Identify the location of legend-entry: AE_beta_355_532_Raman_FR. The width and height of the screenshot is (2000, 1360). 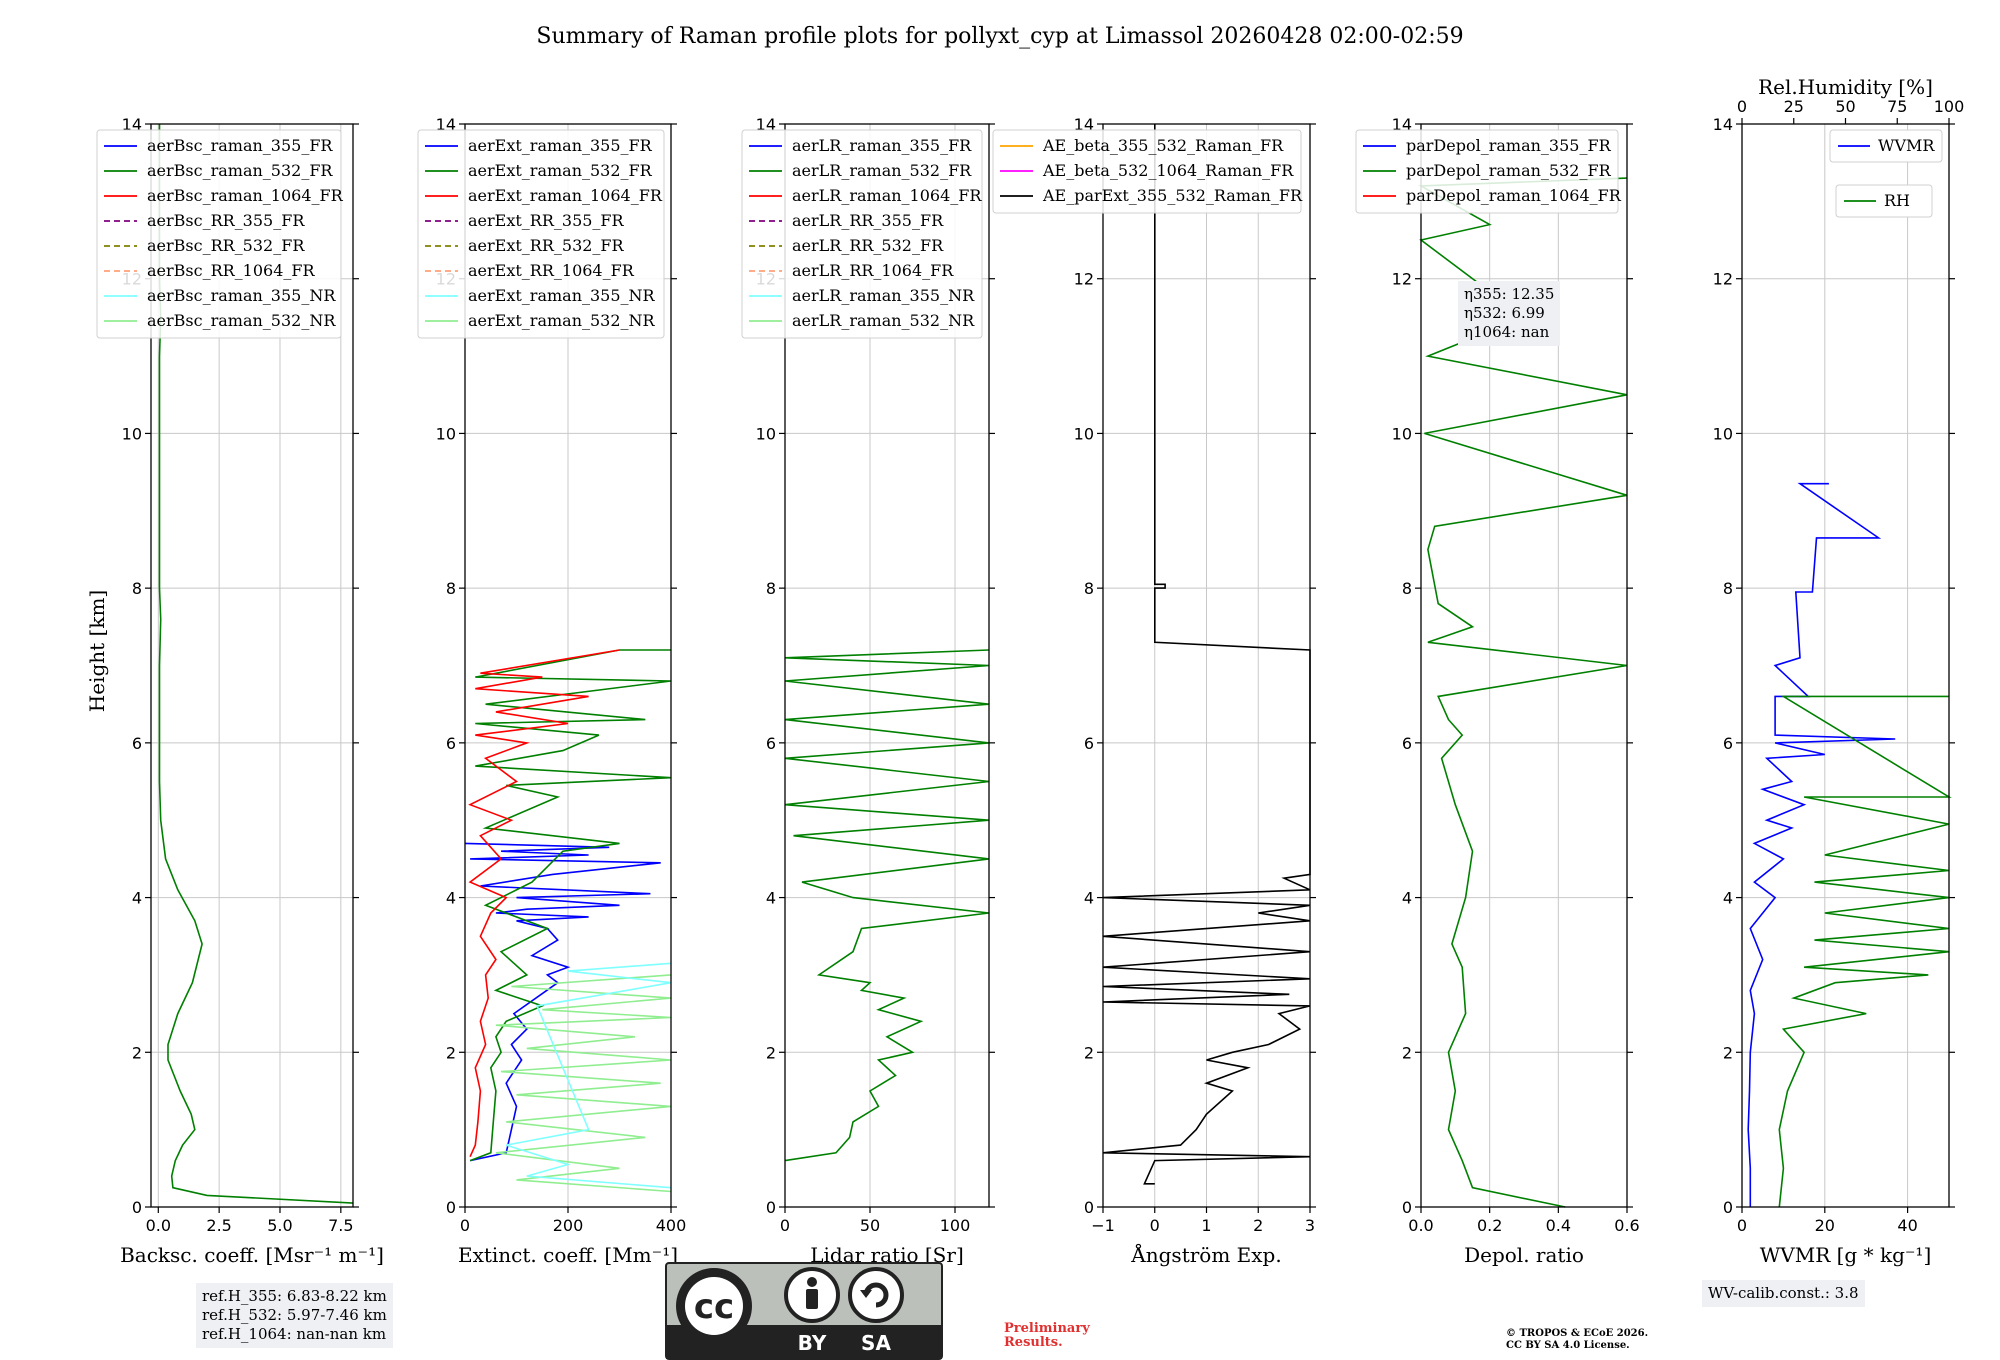
(1163, 145).